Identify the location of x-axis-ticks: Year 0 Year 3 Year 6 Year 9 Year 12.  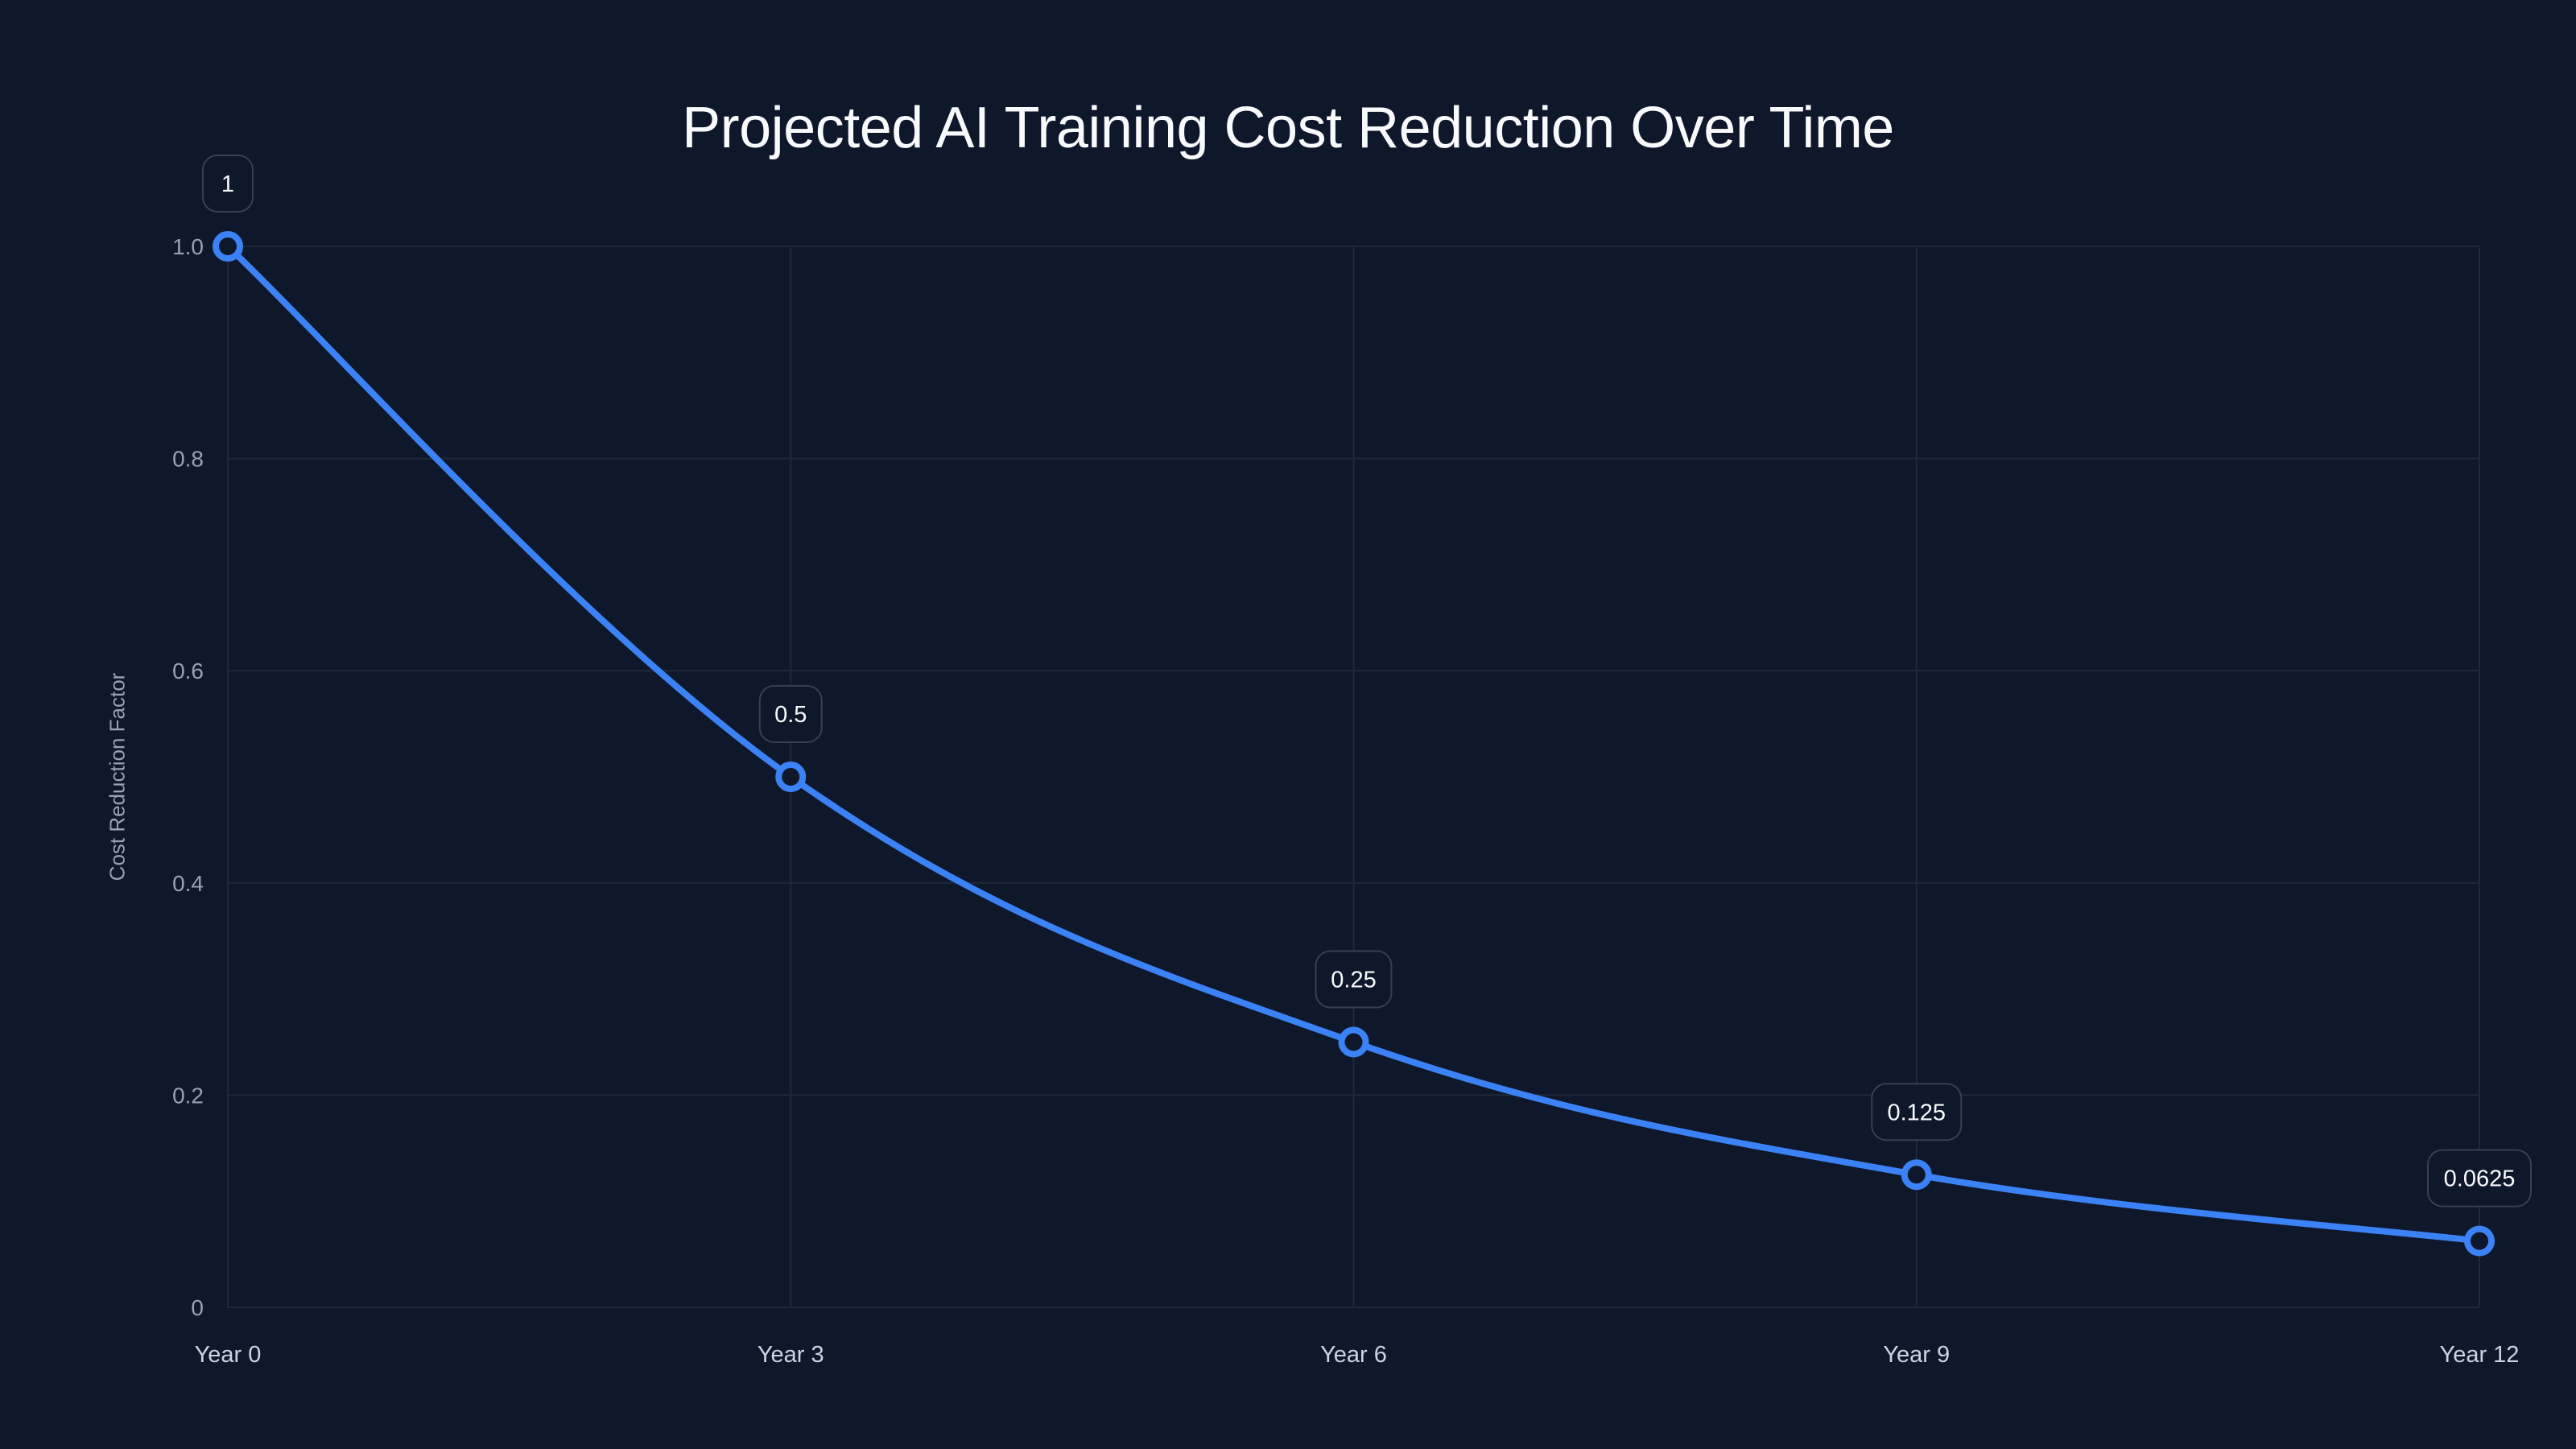
(1357, 1355).